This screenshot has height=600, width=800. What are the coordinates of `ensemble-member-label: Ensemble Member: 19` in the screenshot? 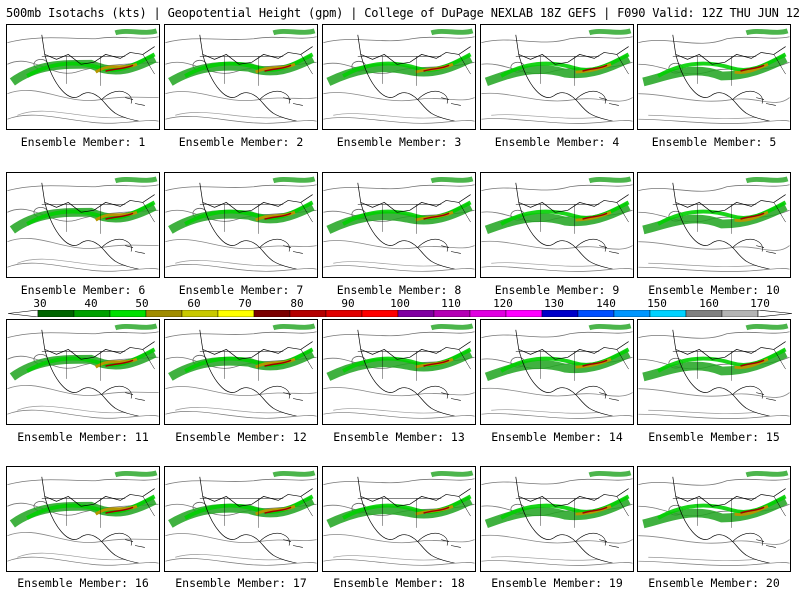 It's located at (557, 583).